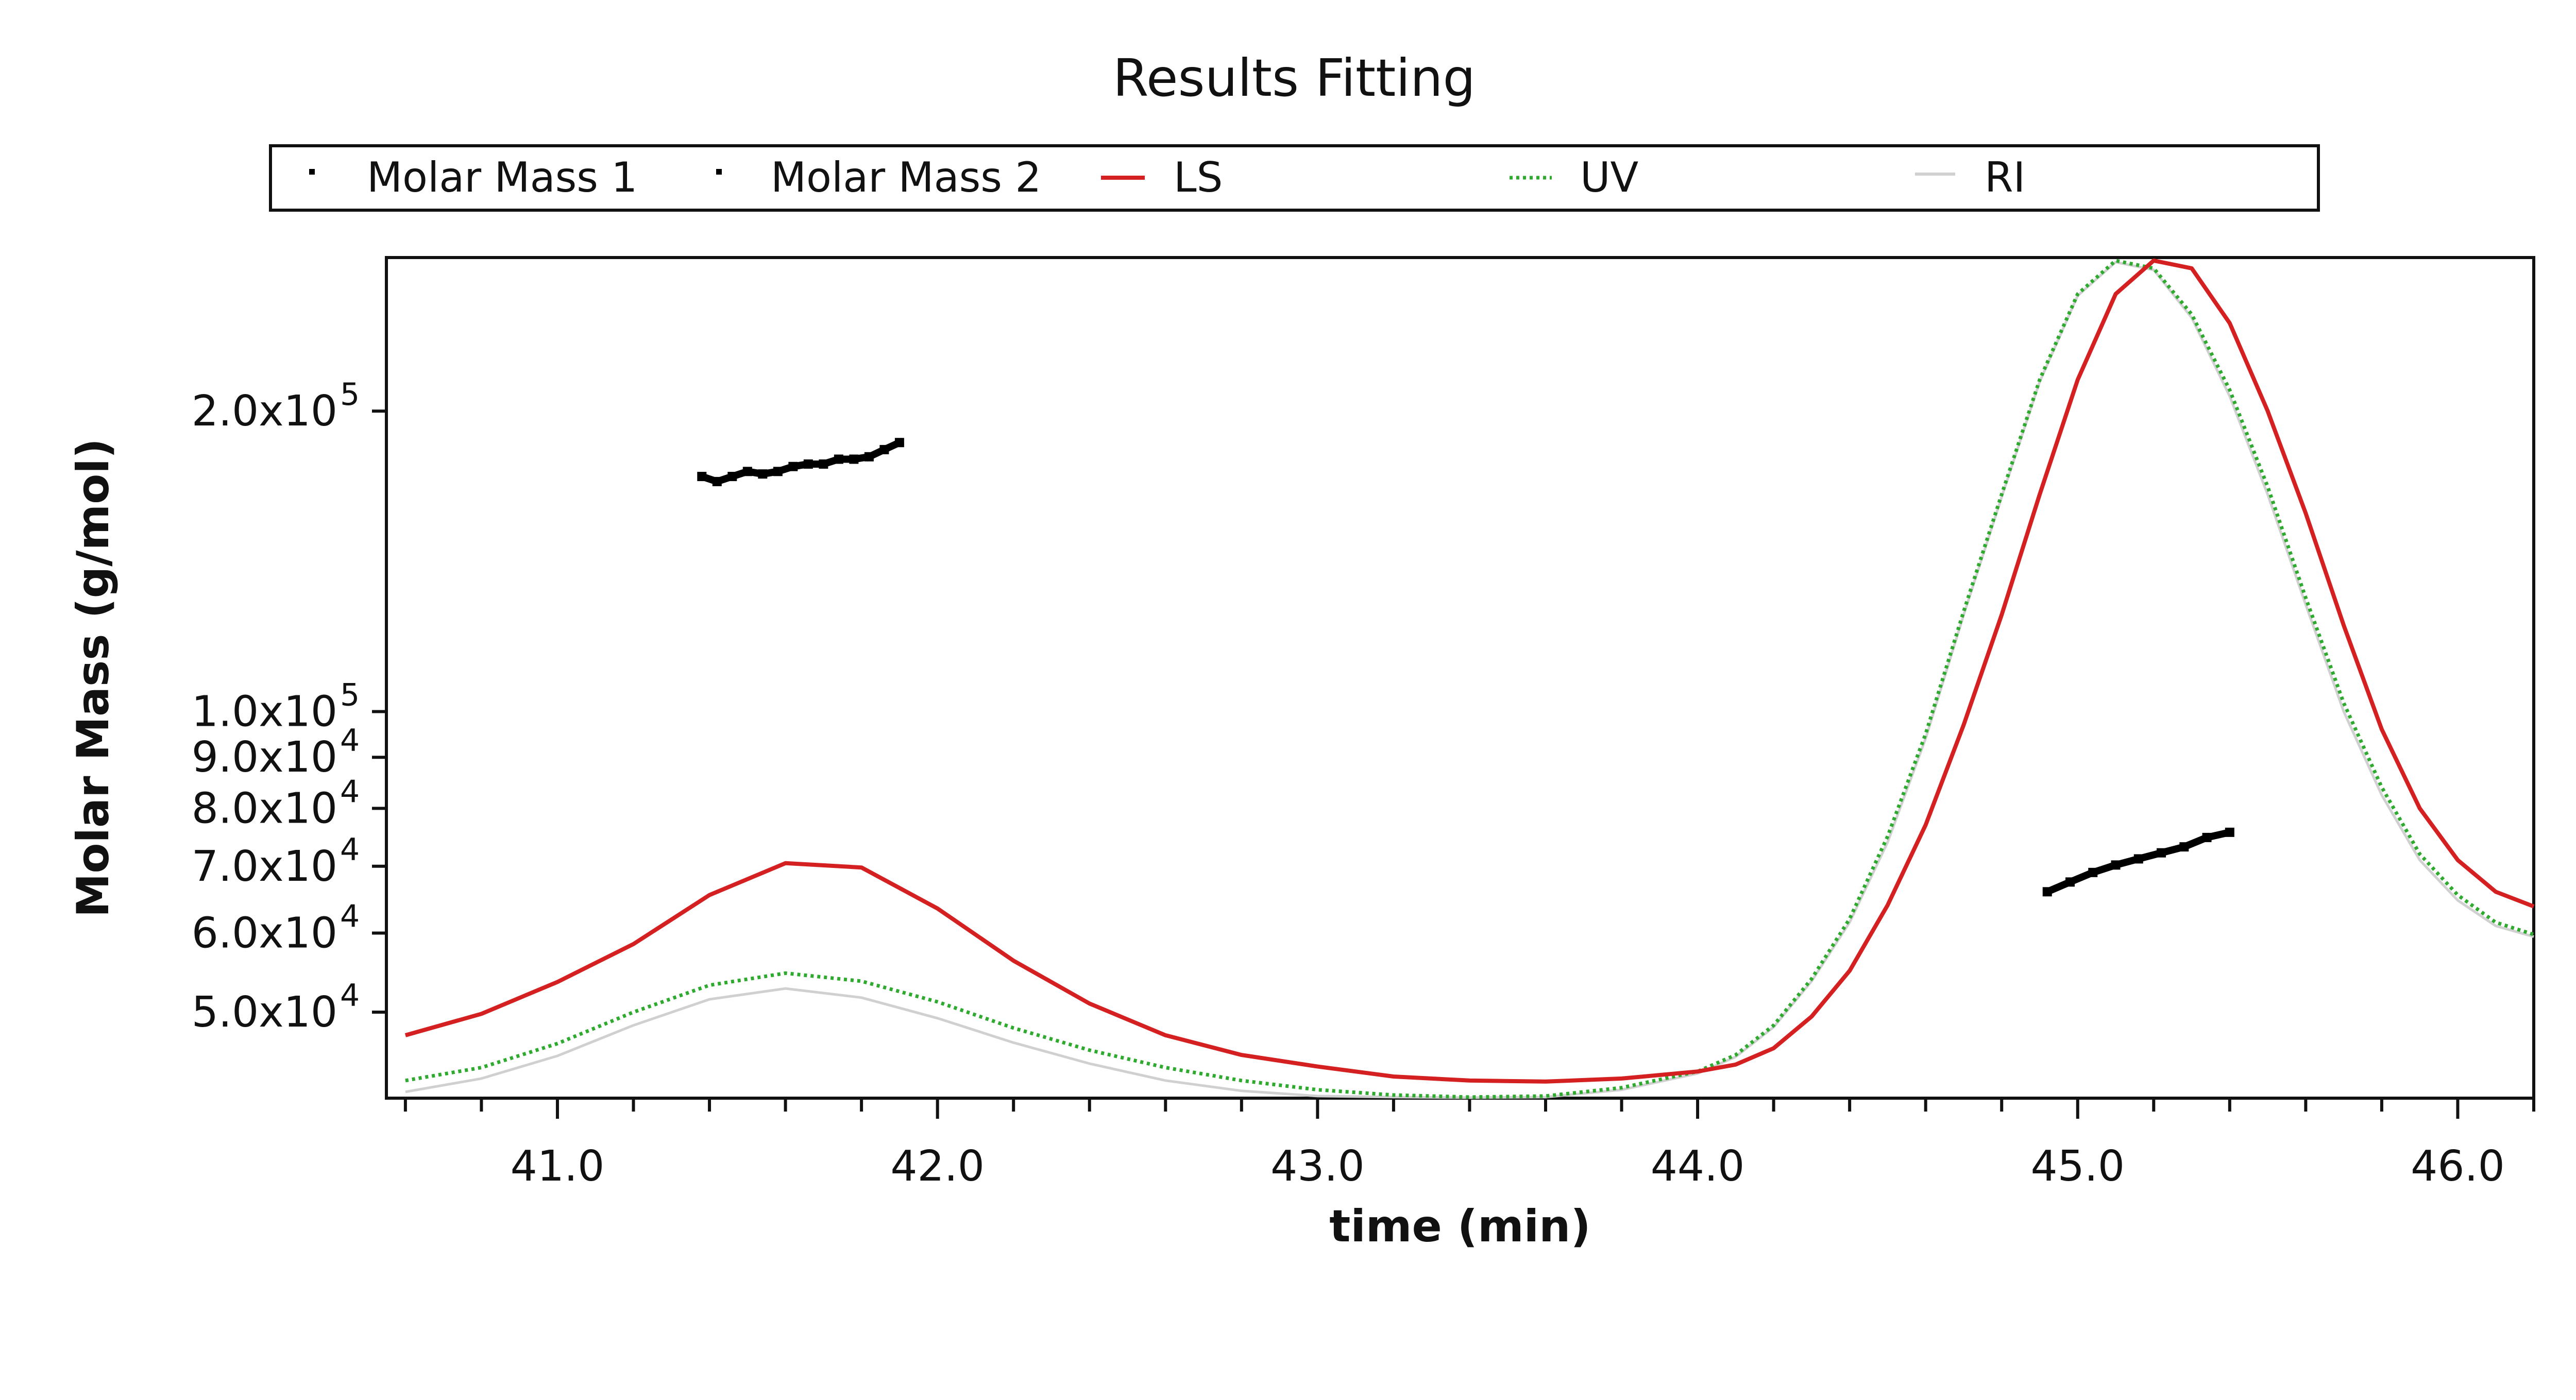 This screenshot has width=2576, height=1400. I want to click on x-tick-label: 42.0, so click(937, 1166).